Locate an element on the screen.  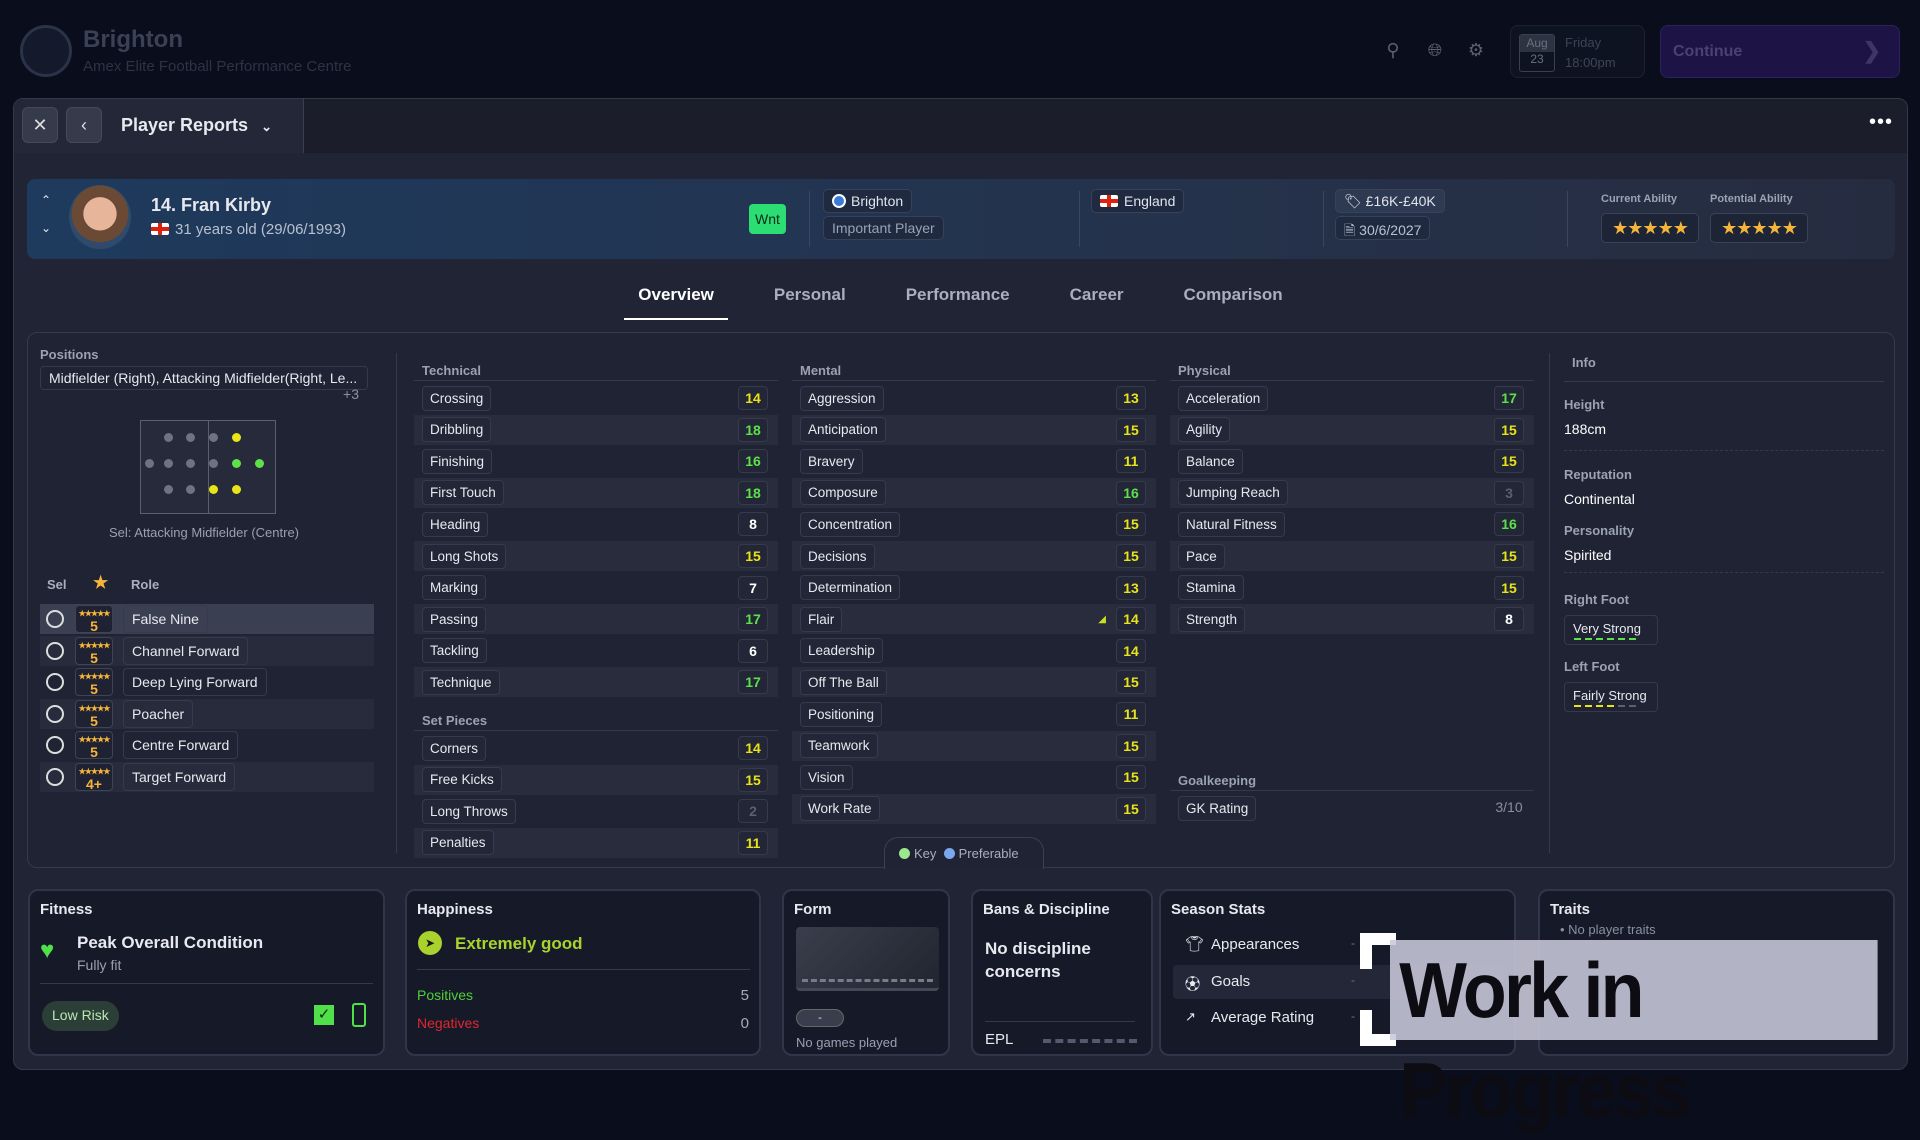
tab-career: Career is located at coordinates (1096, 294).